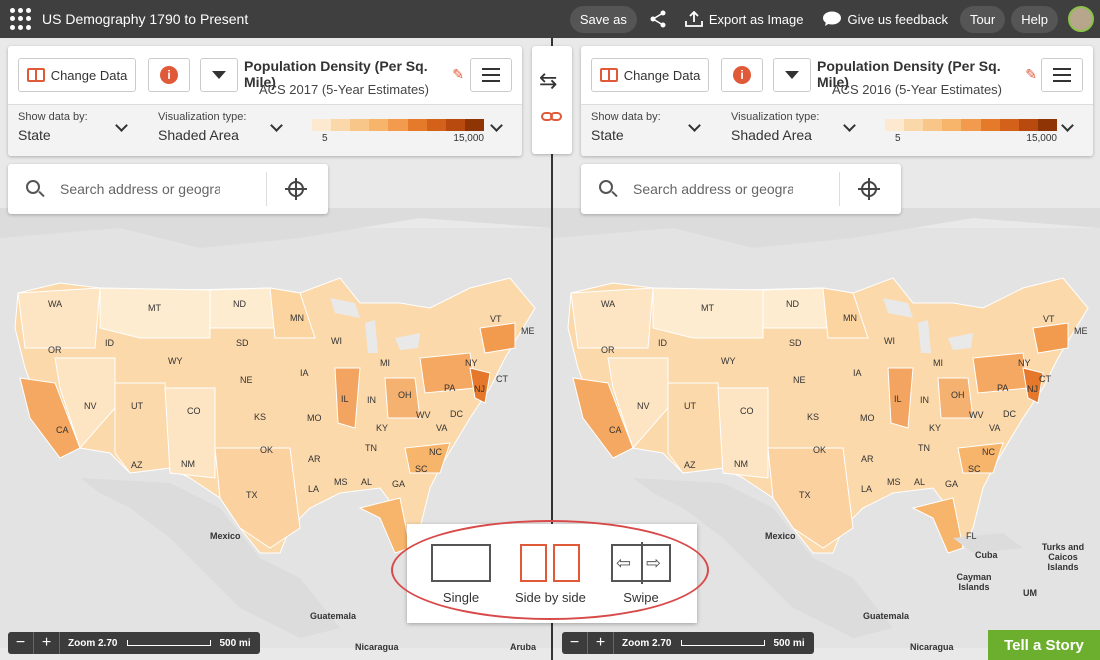 Image resolution: width=1100 pixels, height=660 pixels. I want to click on help-button: Help, so click(1034, 19).